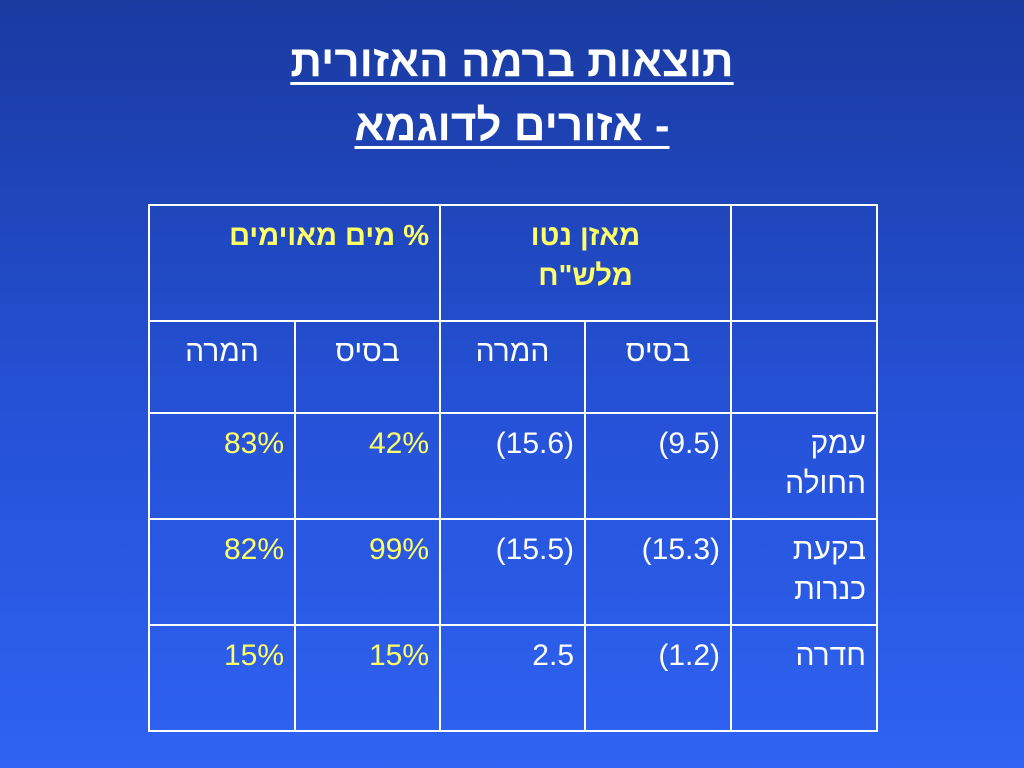 The image size is (1024, 768). I want to click on balance-goal-value: 2.5, so click(513, 678).